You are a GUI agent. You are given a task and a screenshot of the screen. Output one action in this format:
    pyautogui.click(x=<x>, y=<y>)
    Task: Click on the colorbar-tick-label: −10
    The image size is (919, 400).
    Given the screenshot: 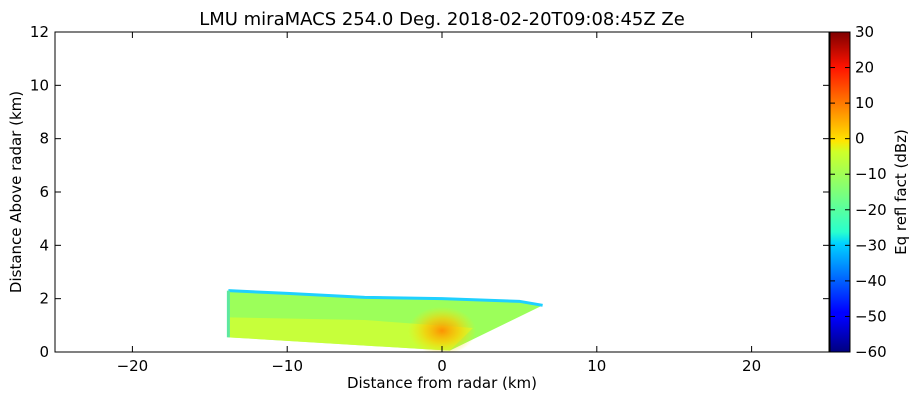 What is the action you would take?
    pyautogui.click(x=871, y=174)
    